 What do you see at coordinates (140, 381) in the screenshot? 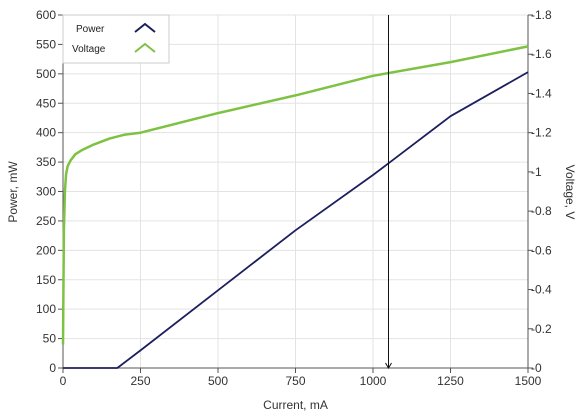
I see `x-tick-label: 250` at bounding box center [140, 381].